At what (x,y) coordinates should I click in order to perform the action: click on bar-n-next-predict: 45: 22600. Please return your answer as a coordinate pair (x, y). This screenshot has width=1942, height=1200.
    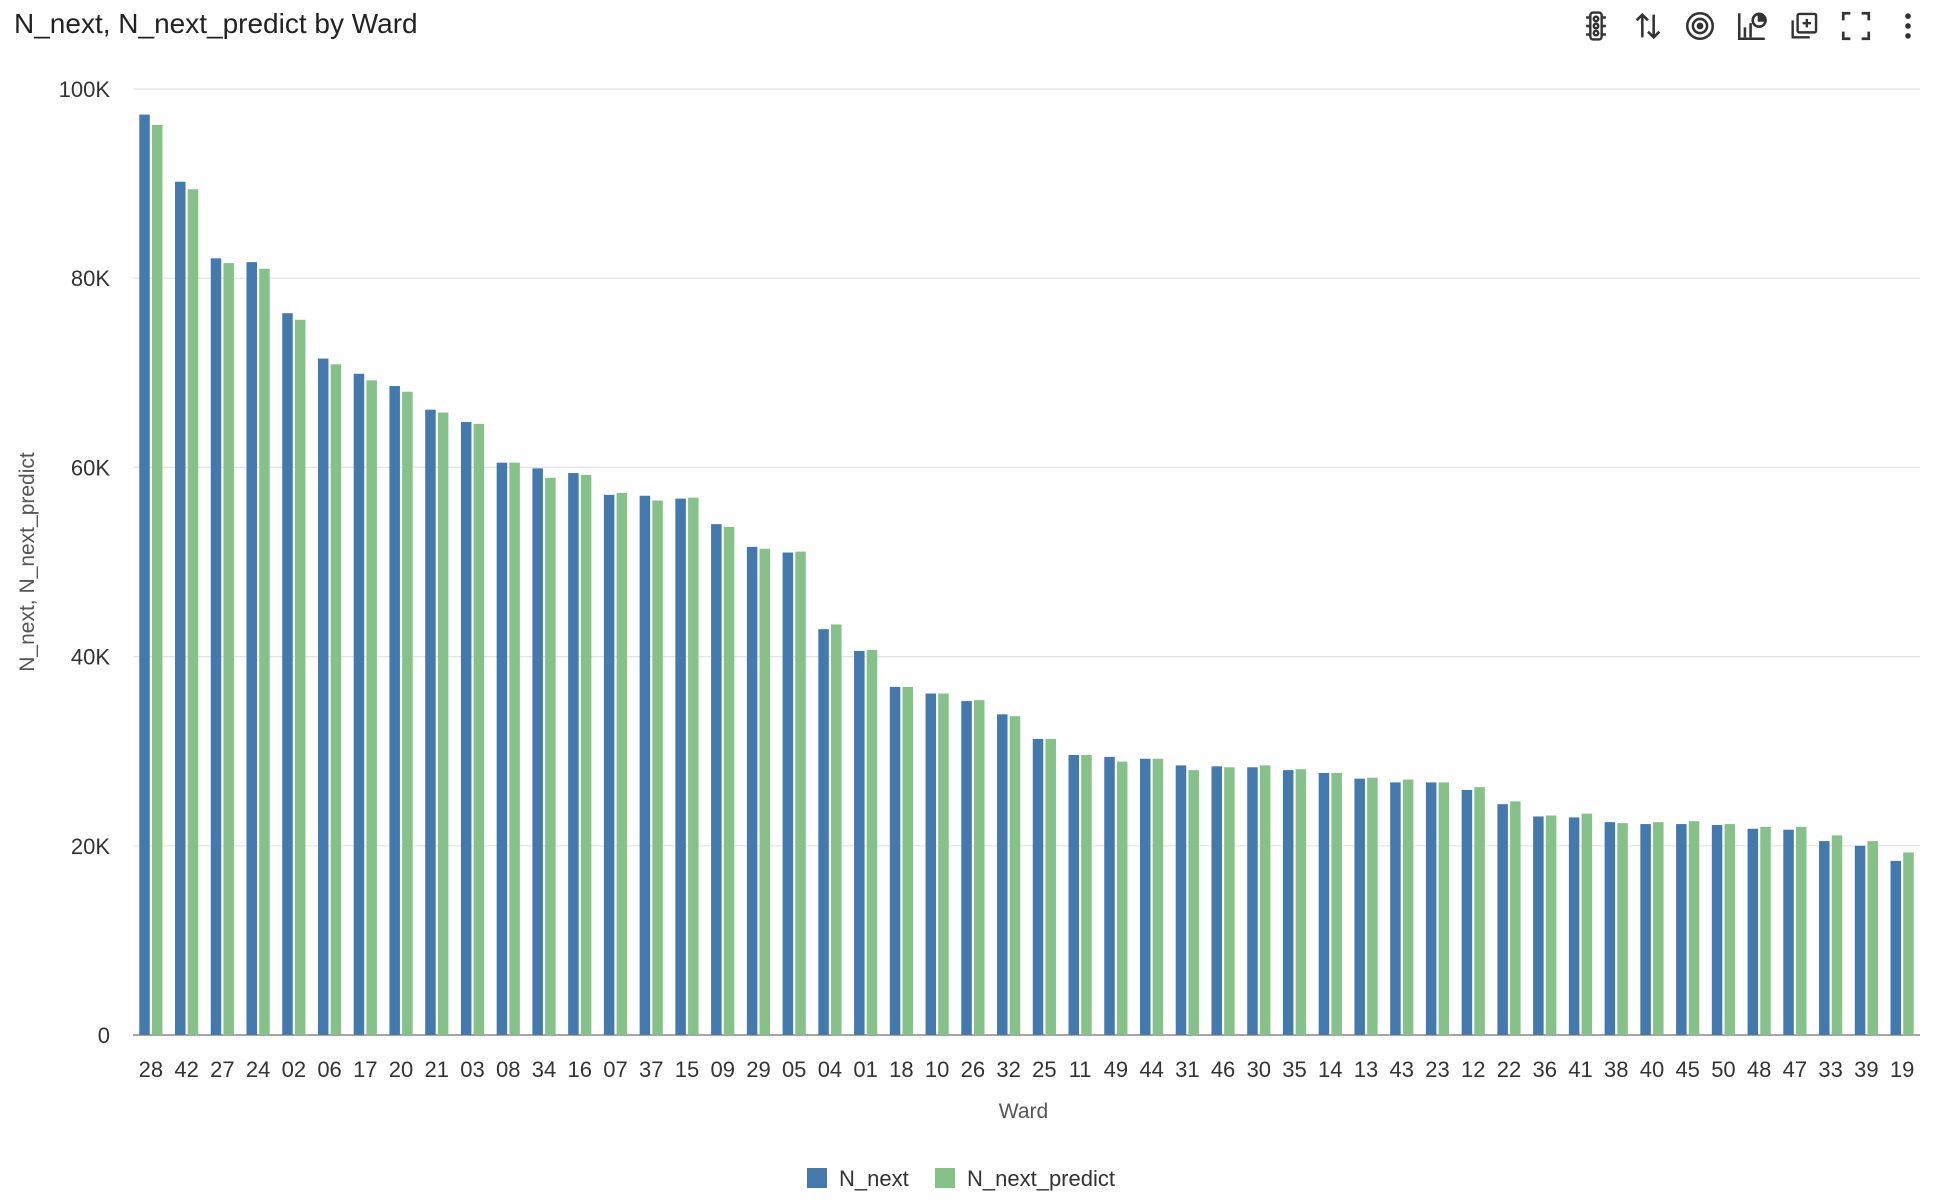
    Looking at the image, I should click on (1694, 928).